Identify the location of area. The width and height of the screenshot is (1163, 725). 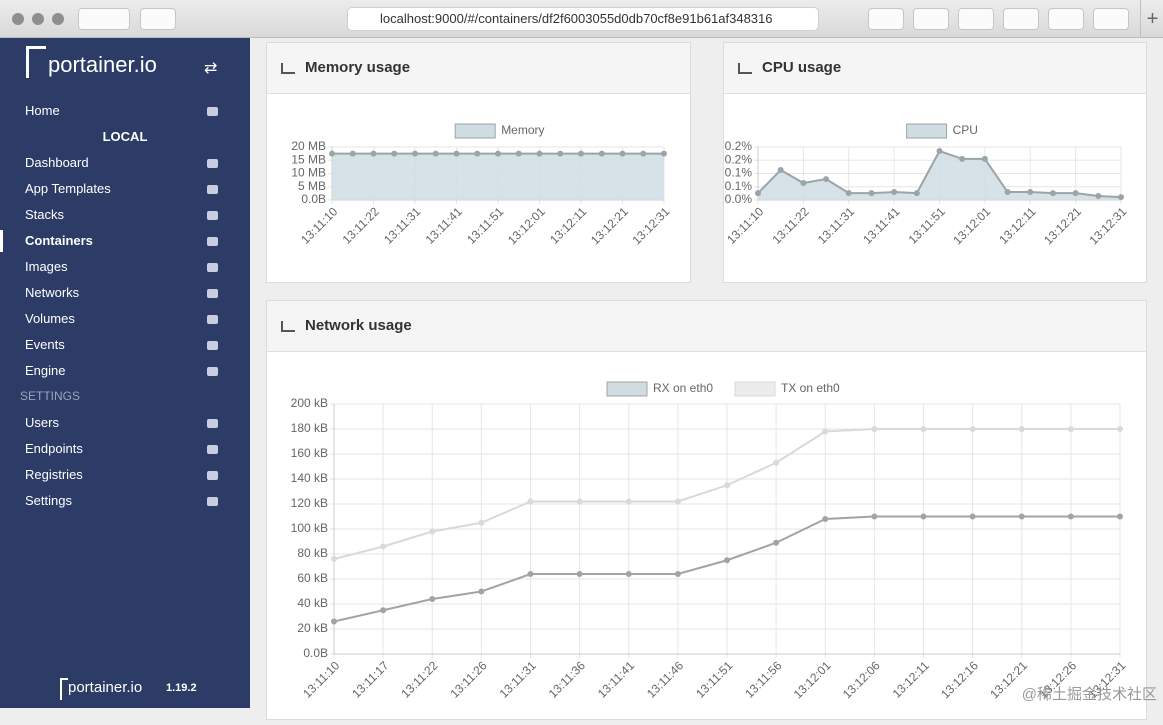
(498, 177).